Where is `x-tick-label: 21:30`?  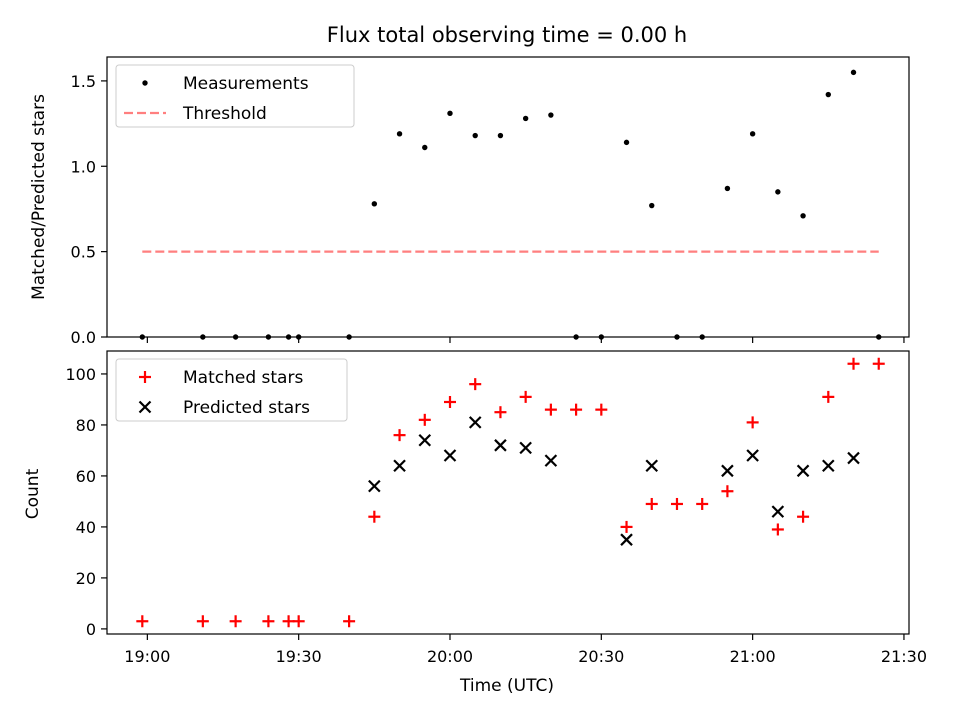 x-tick-label: 21:30 is located at coordinates (904, 656).